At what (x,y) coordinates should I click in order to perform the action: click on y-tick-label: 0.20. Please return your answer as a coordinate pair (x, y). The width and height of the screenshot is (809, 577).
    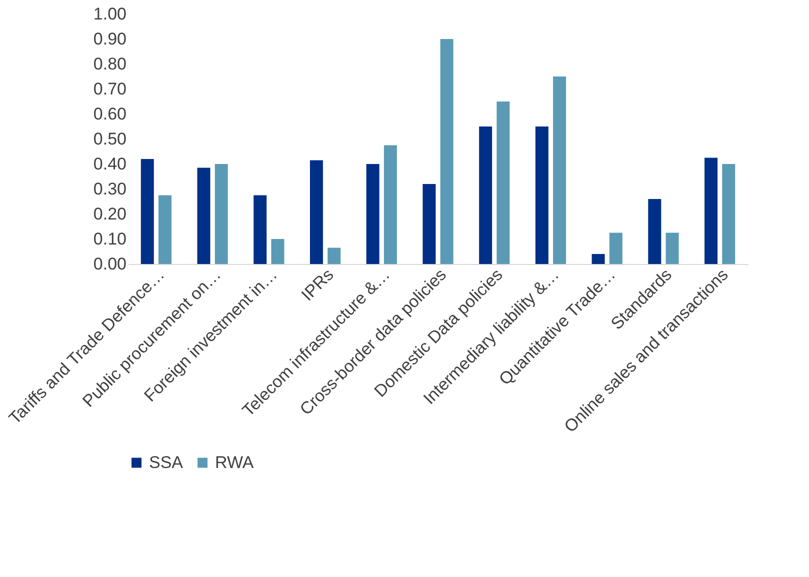
    Looking at the image, I should click on (109, 214).